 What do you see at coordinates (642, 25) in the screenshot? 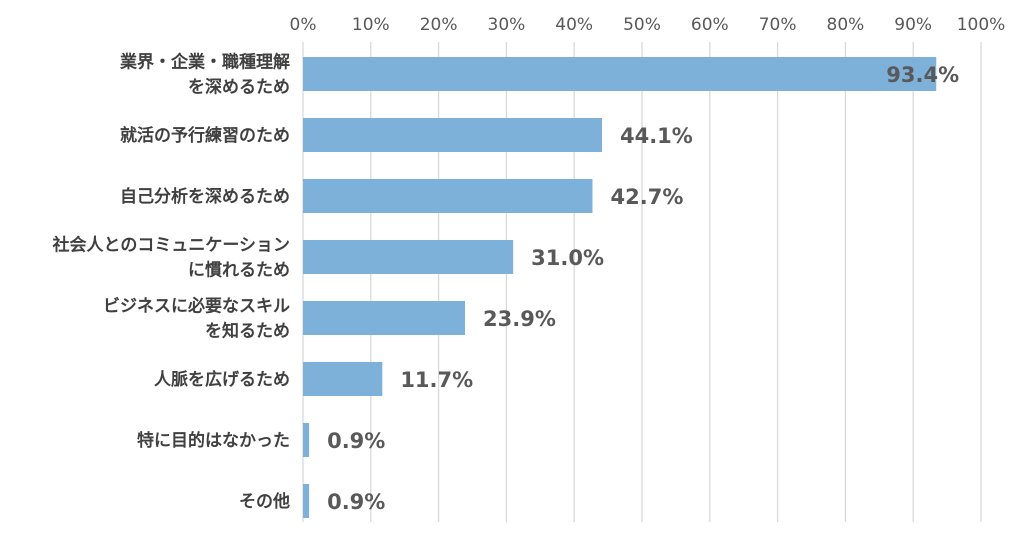
I see `x-tick-label: 50%` at bounding box center [642, 25].